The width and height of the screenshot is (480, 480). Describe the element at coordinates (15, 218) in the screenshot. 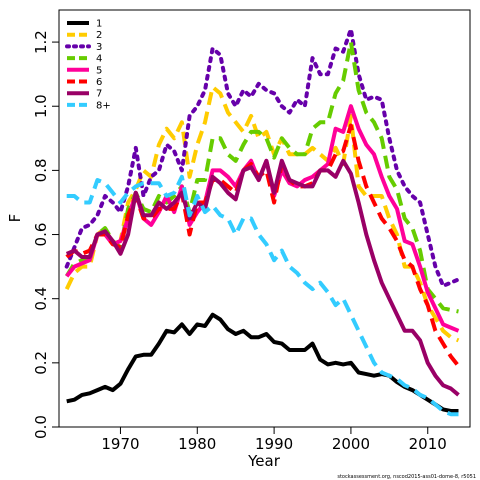

I see `y-axis-title: F` at that location.